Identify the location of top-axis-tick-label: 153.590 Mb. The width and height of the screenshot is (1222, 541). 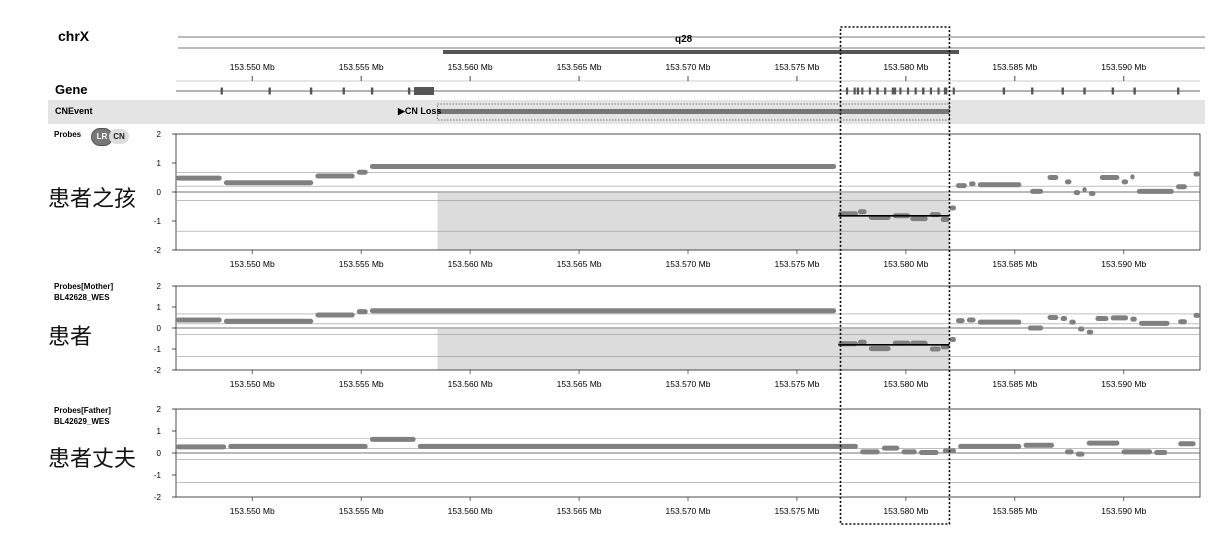
(1123, 67).